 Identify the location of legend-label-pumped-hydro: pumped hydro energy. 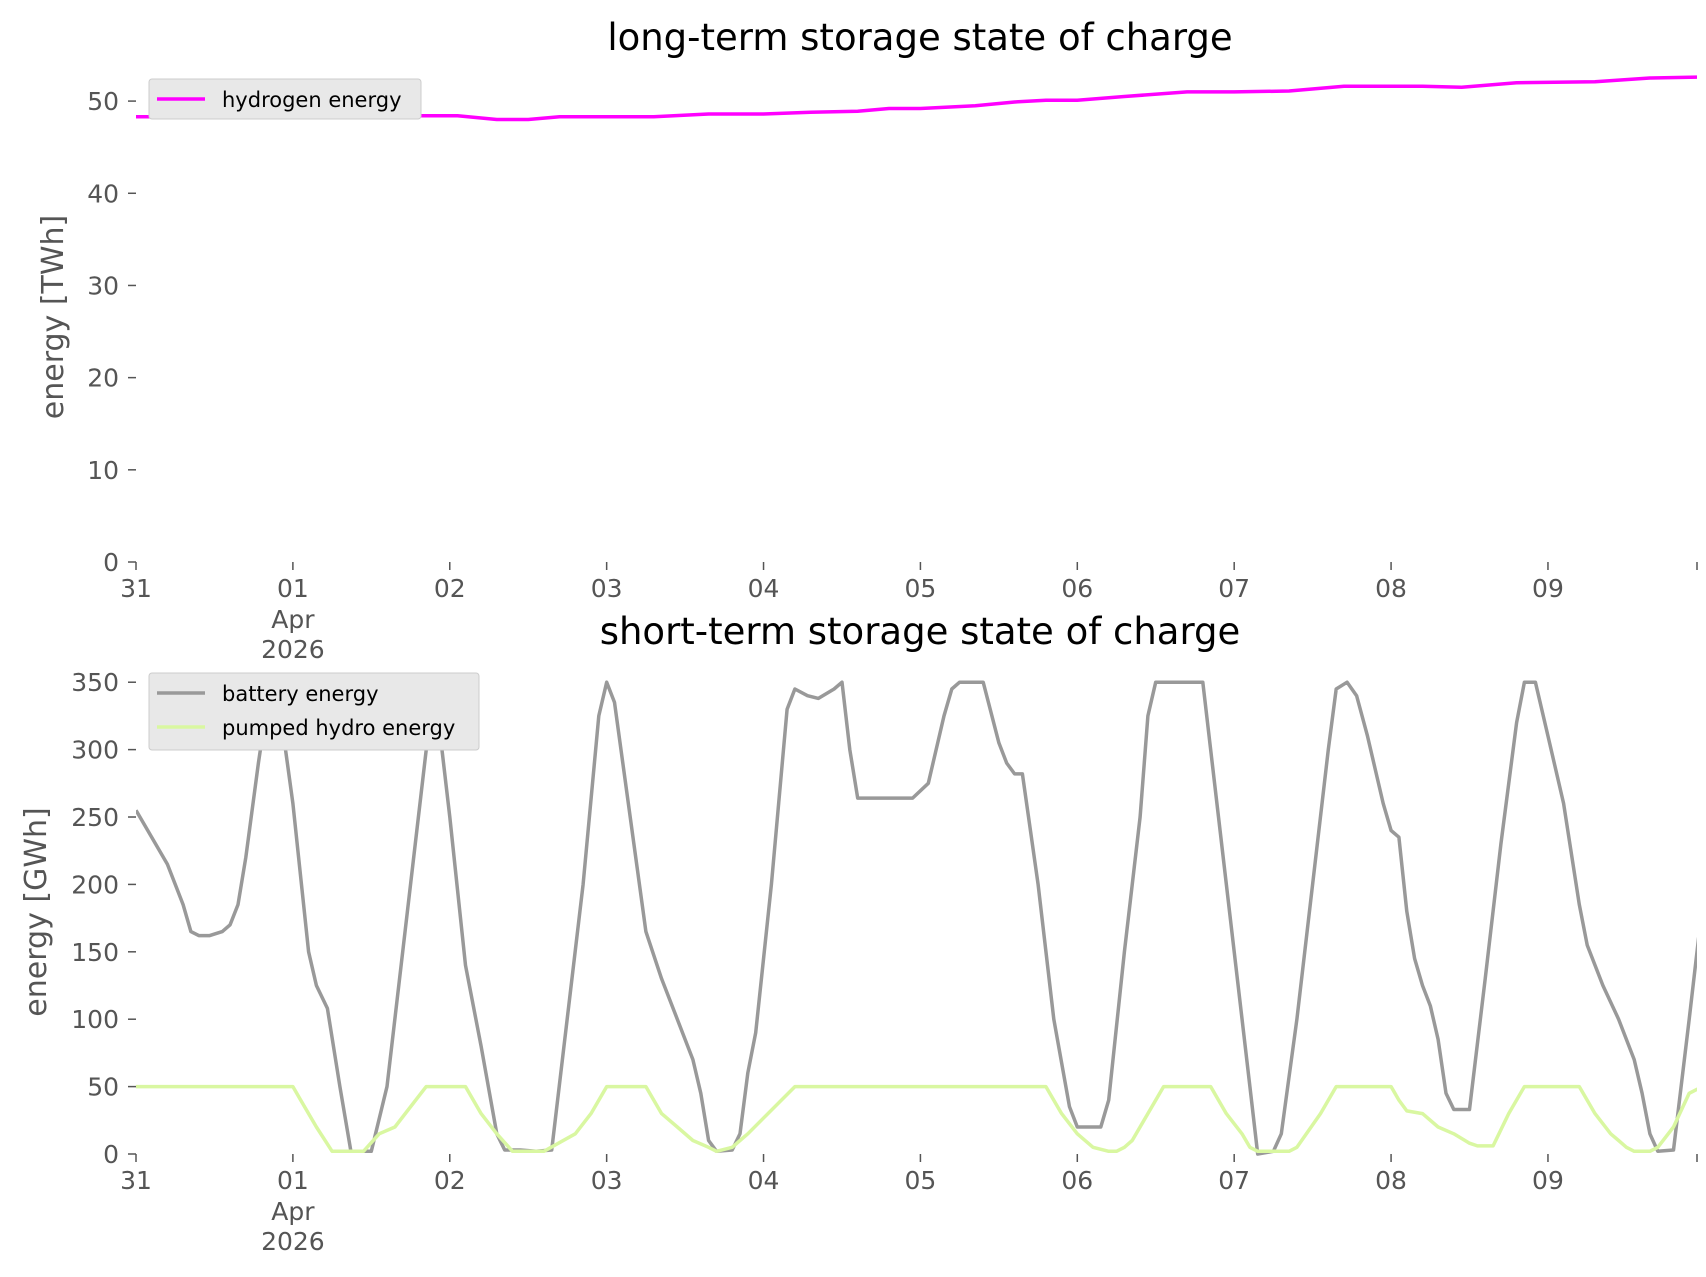
(338, 728).